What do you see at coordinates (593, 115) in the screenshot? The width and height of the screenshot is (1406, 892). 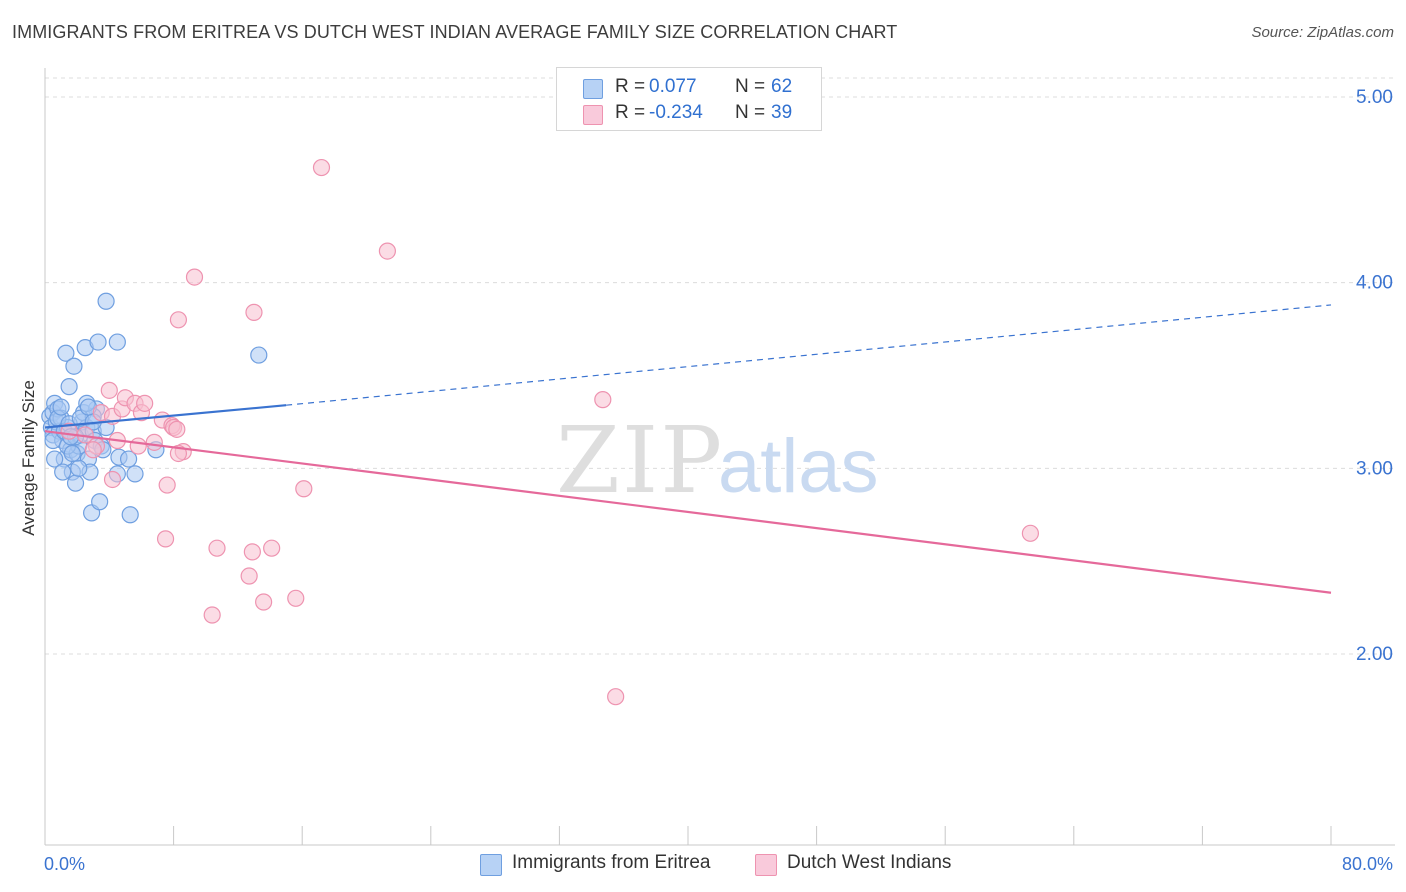 I see `legend-swatch-pink` at bounding box center [593, 115].